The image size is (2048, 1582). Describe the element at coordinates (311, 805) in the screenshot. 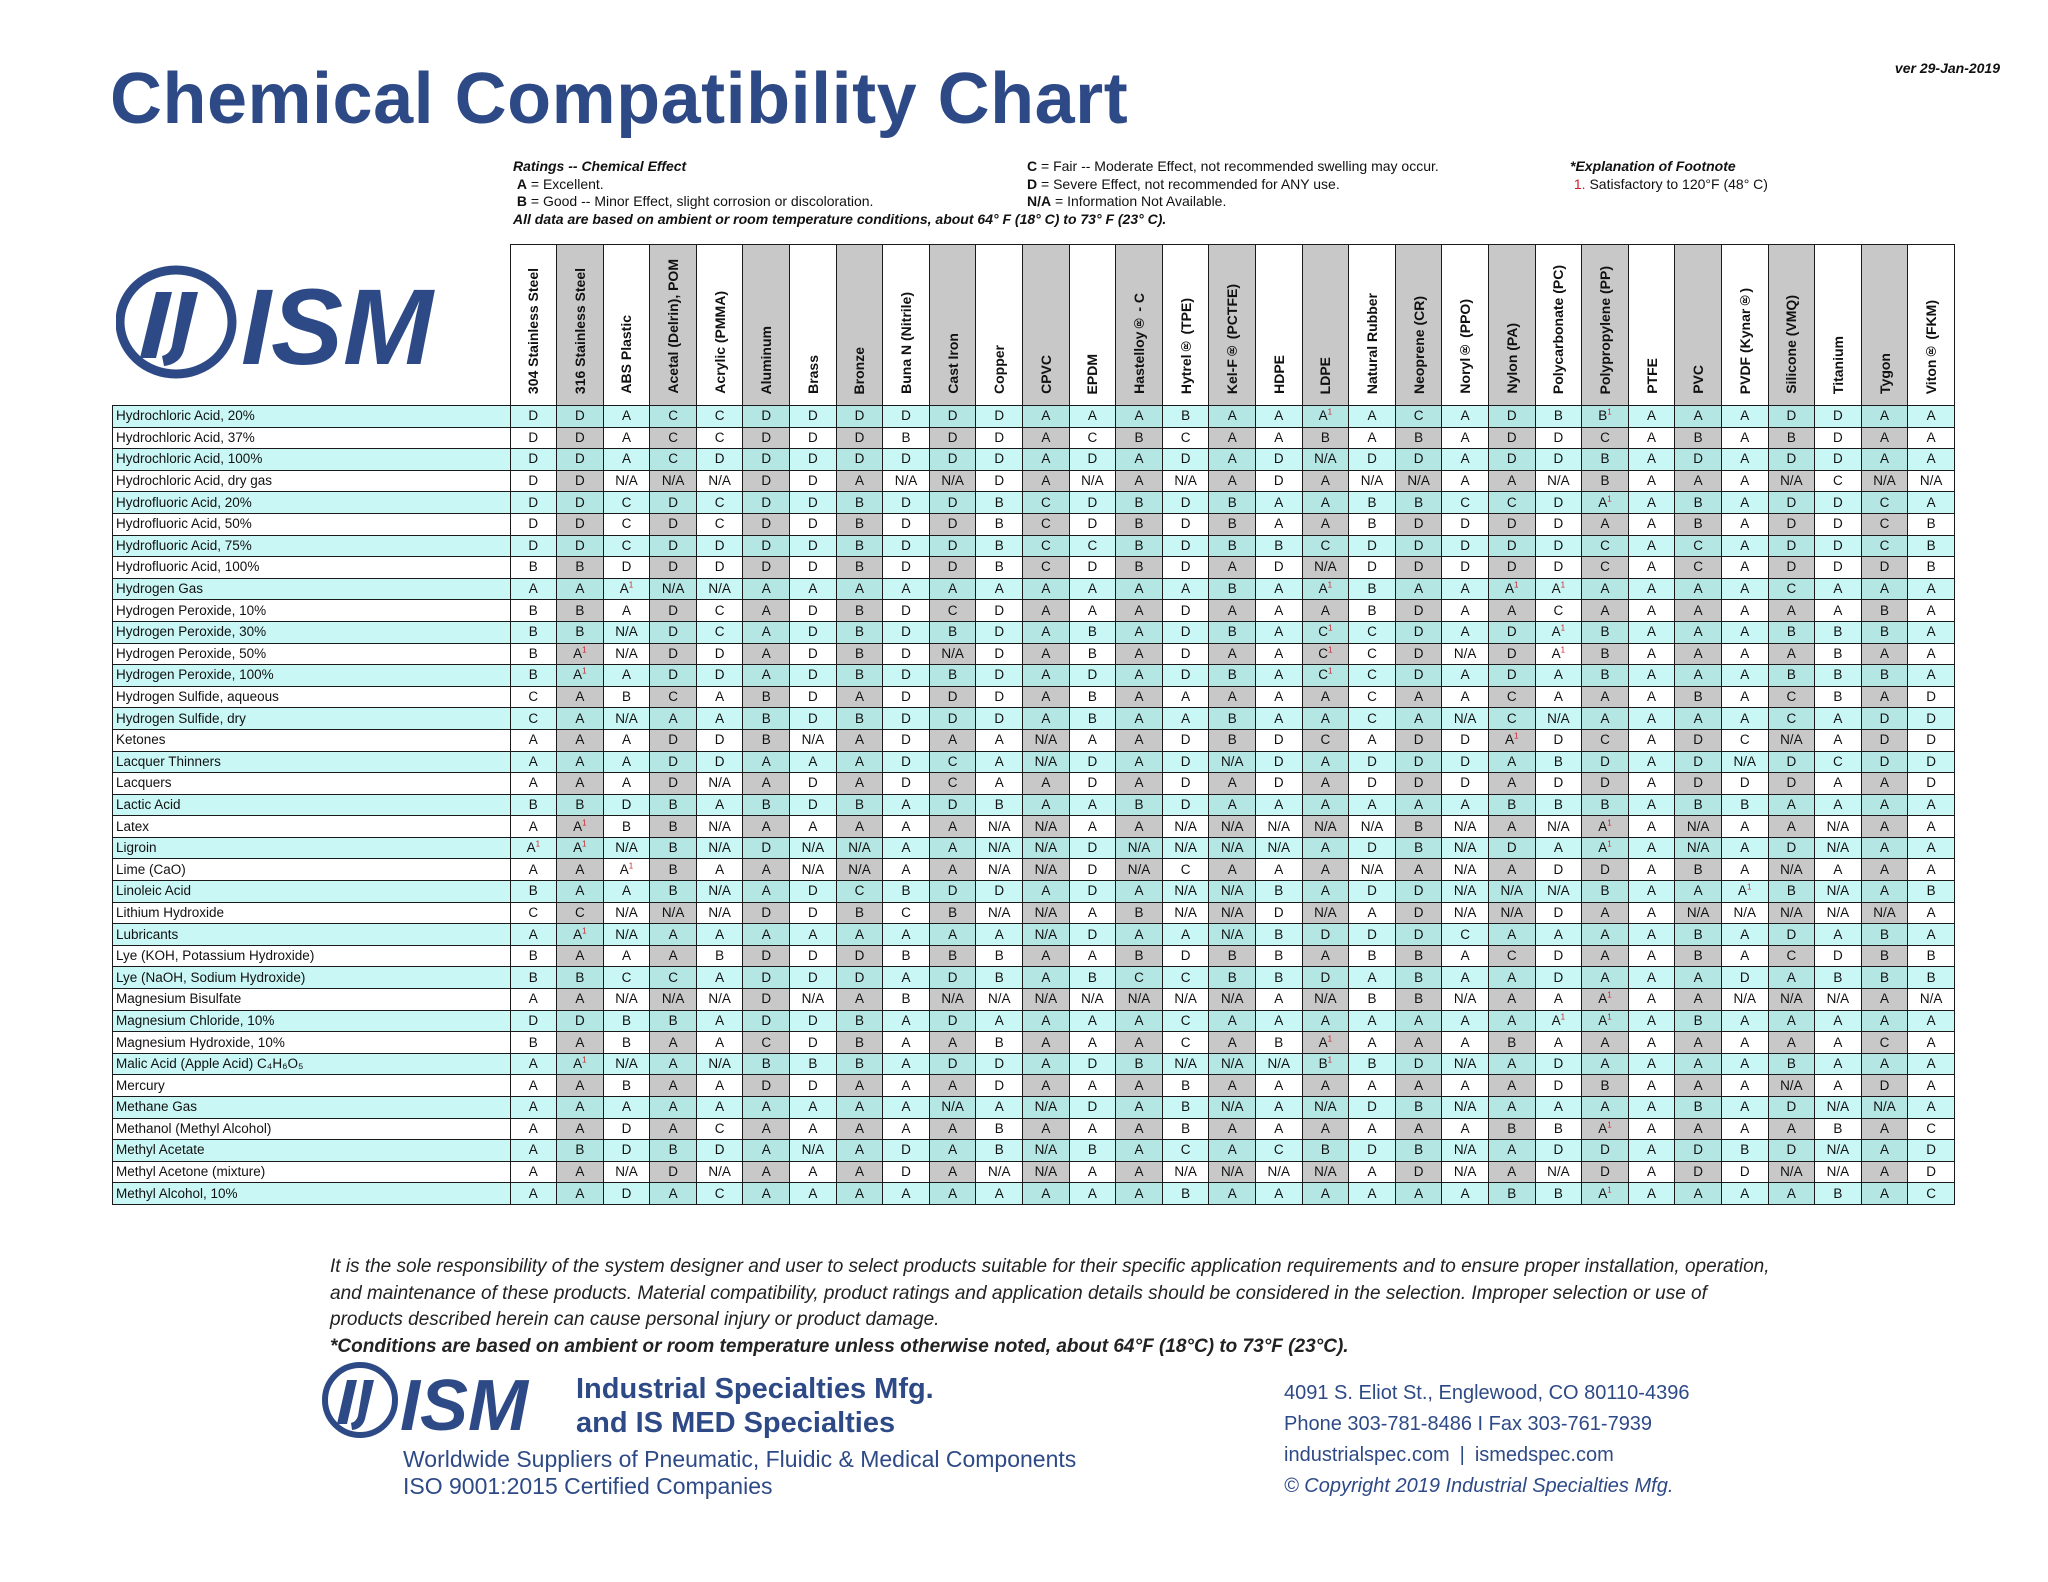

I see `chemical-name: Lactic Acid` at that location.